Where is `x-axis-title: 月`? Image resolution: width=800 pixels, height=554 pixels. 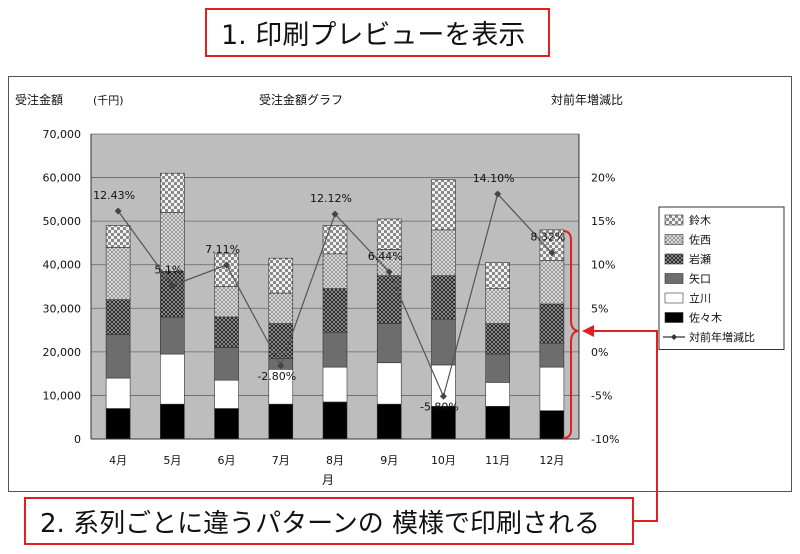
x-axis-title: 月 is located at coordinates (328, 480).